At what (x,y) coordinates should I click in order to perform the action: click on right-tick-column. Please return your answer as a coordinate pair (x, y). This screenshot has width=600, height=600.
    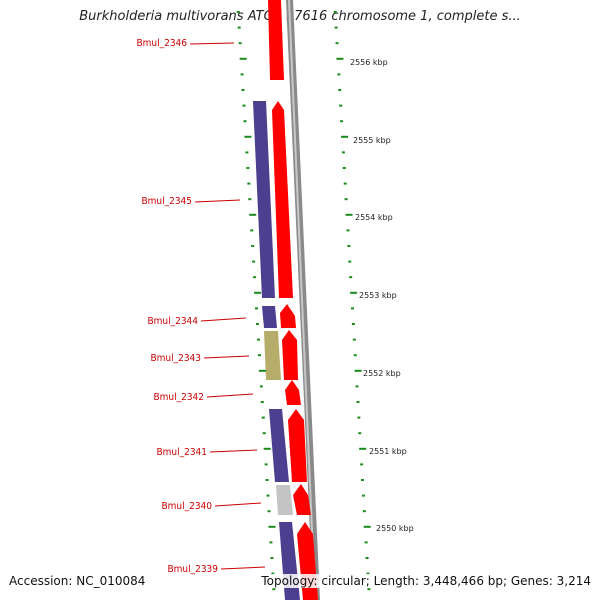
    Looking at the image, I should click on (352, 301).